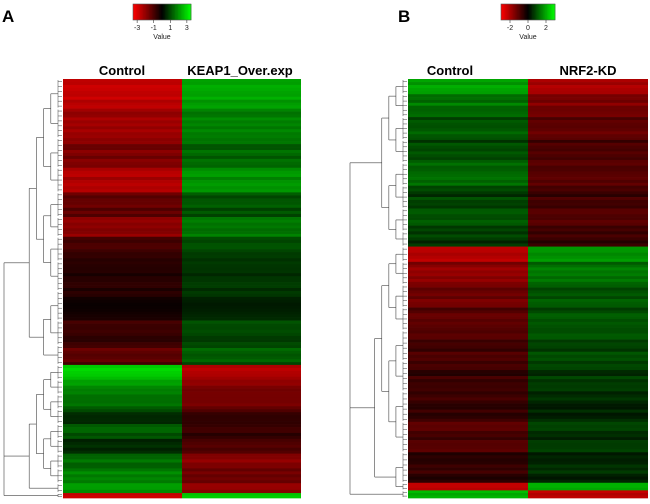  I want to click on panel-a-letter: A, so click(8, 16).